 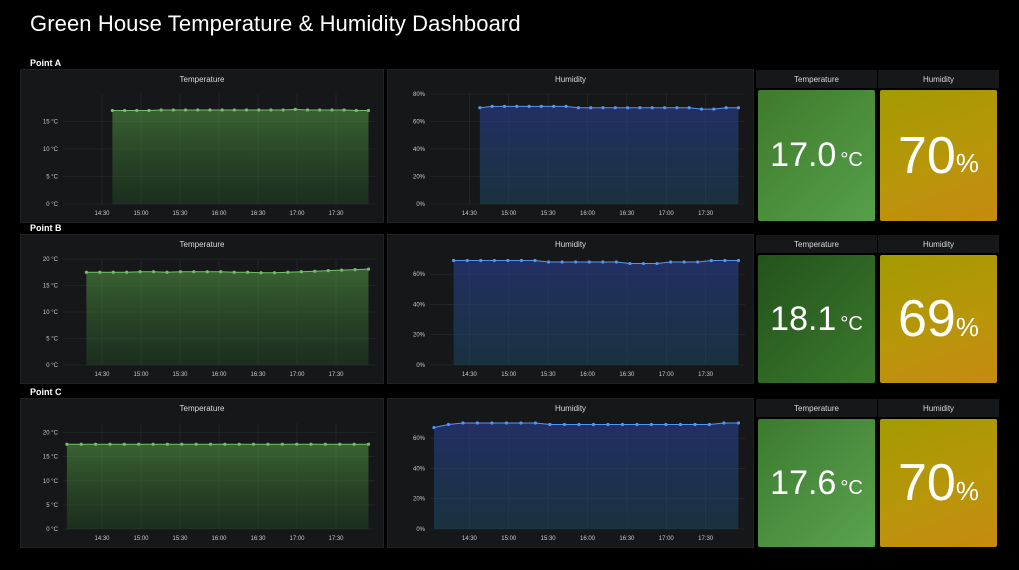 What do you see at coordinates (227, 271) in the screenshot?
I see `series-line` at bounding box center [227, 271].